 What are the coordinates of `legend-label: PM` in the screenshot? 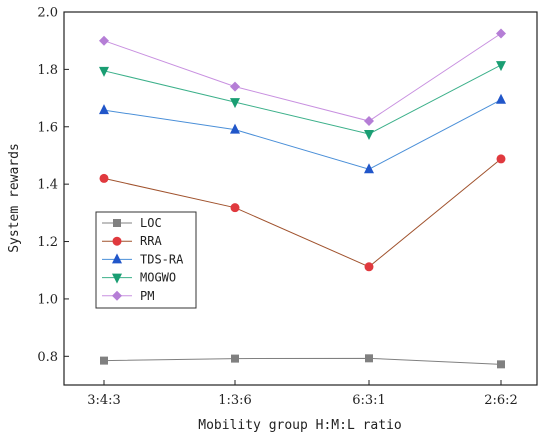 It's located at (147, 296).